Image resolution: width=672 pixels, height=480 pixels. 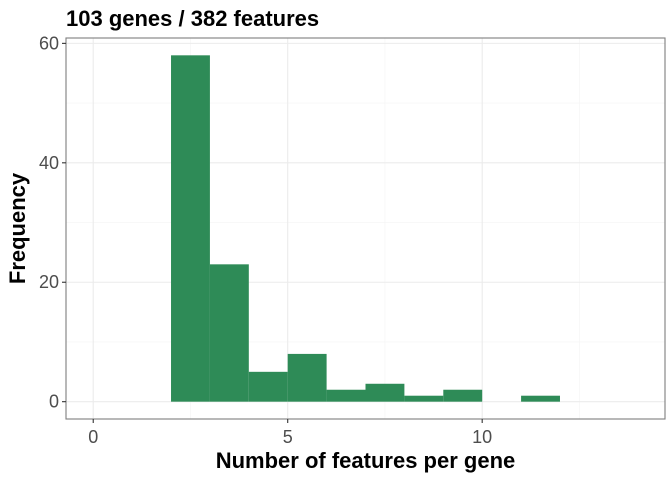 I want to click on x-tick-label: 5, so click(x=288, y=437).